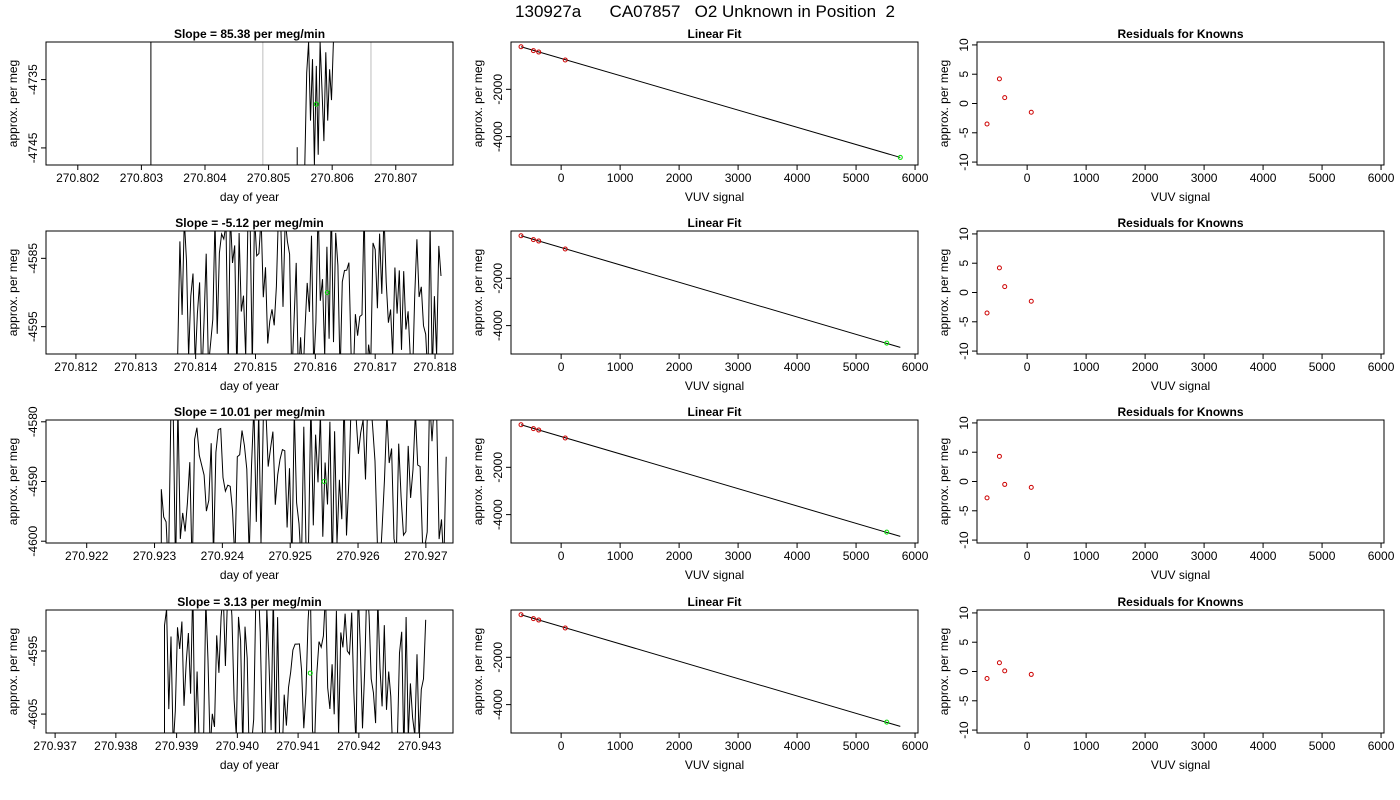 The height and width of the screenshot is (800, 1400). What do you see at coordinates (196, 367) in the screenshot?
I see `x-tick-label: 270.814` at bounding box center [196, 367].